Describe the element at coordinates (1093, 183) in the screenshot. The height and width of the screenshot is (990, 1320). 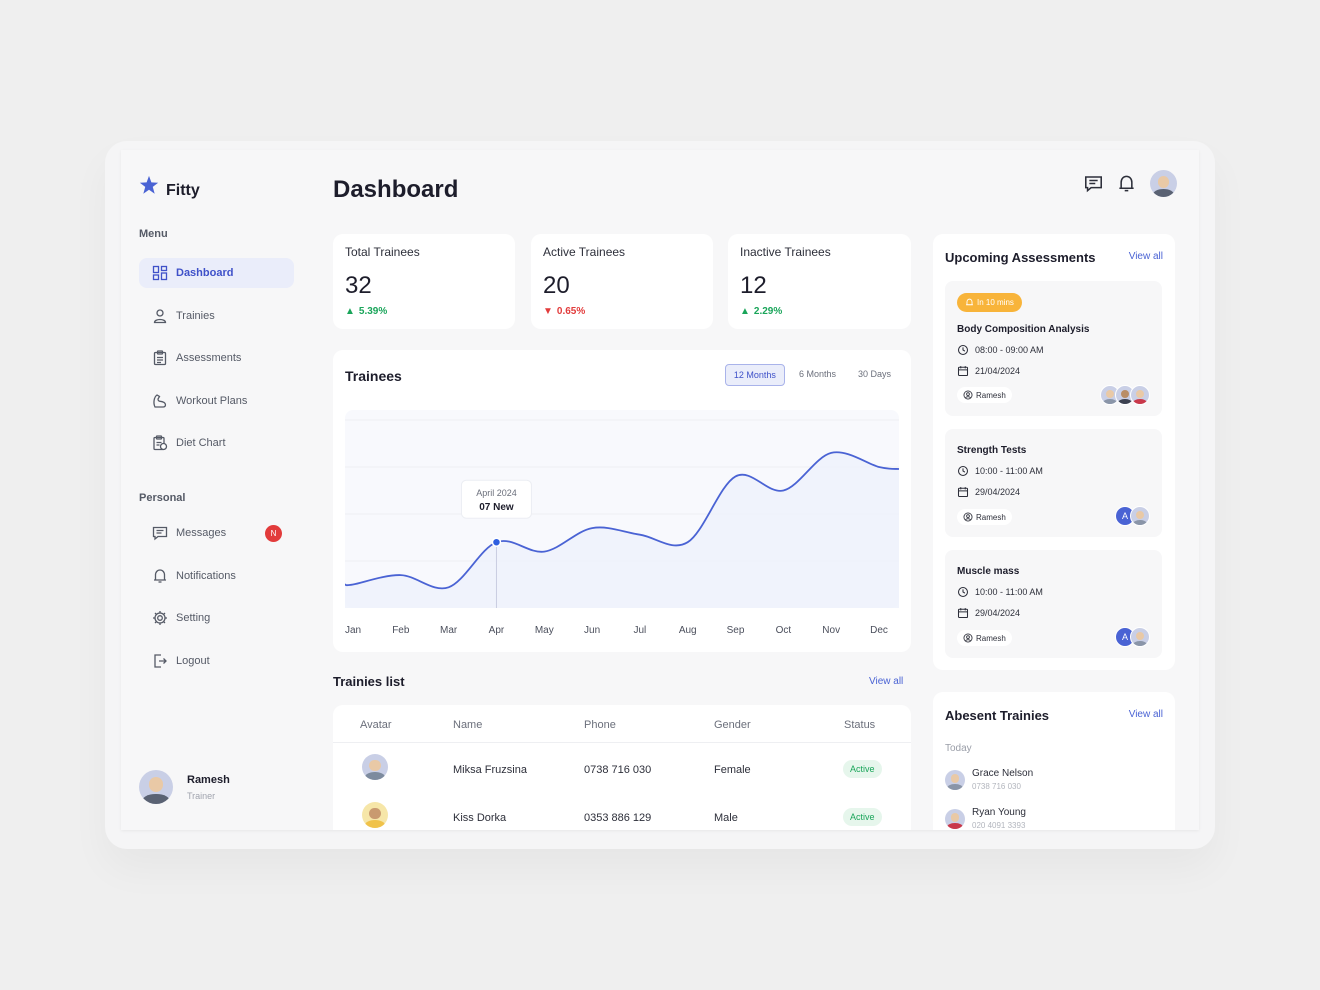
I see `chat-icon` at that location.